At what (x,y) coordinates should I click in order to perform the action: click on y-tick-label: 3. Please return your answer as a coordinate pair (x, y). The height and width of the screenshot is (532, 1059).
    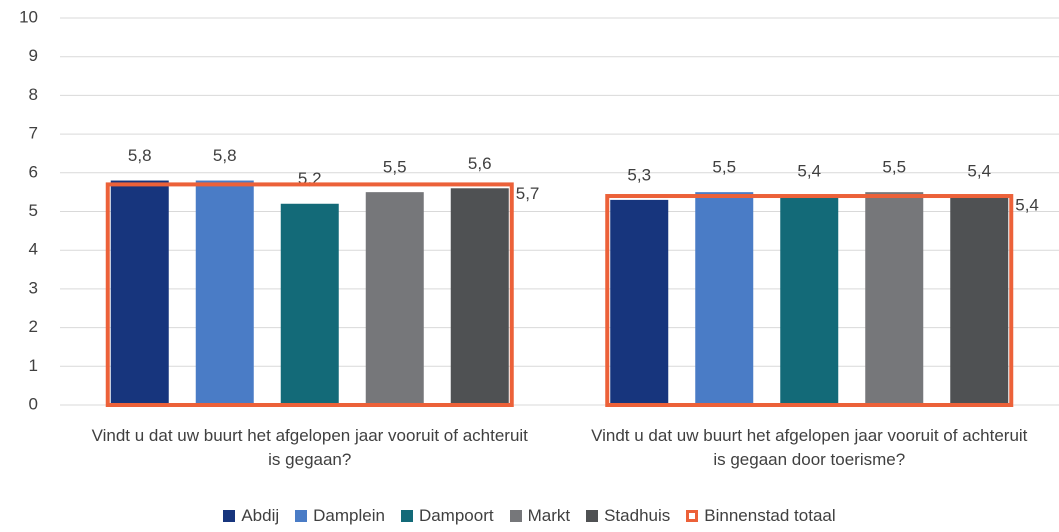
    Looking at the image, I should click on (33, 287).